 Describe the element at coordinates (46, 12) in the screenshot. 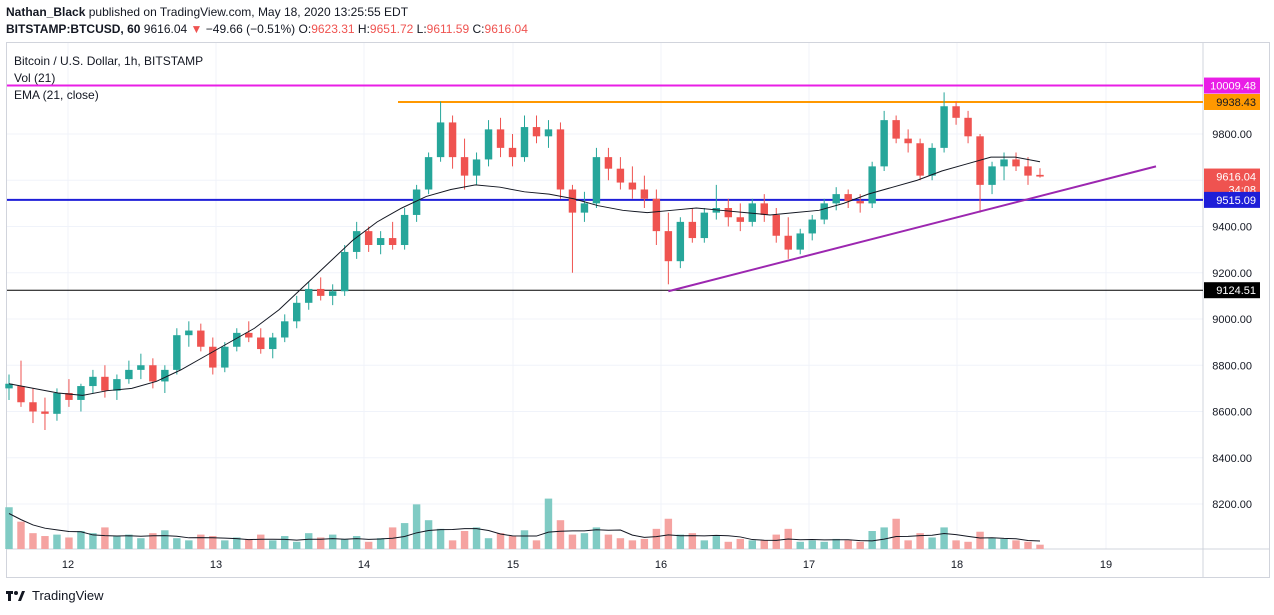

I see `author-name: Nathan_Black` at that location.